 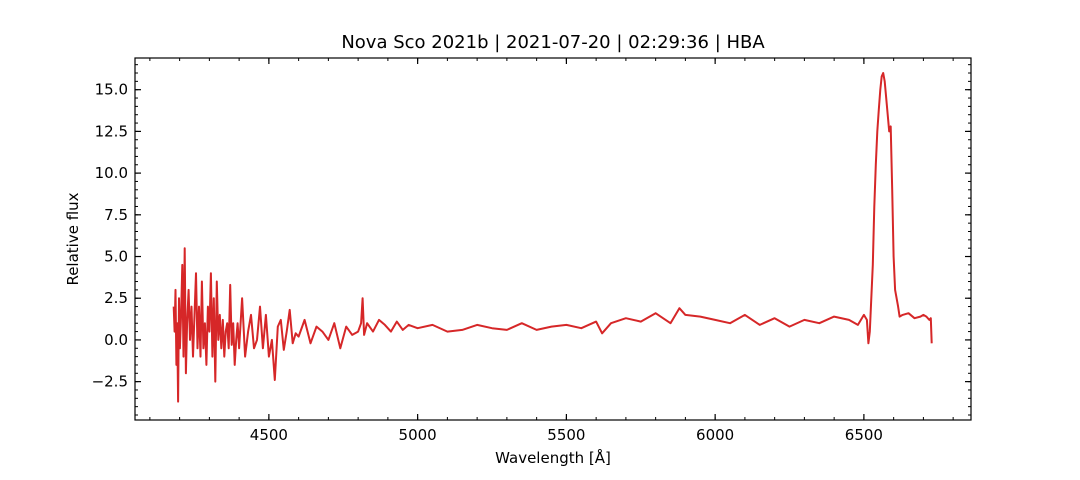 I want to click on y-tick-label: 15.0, so click(x=111, y=90).